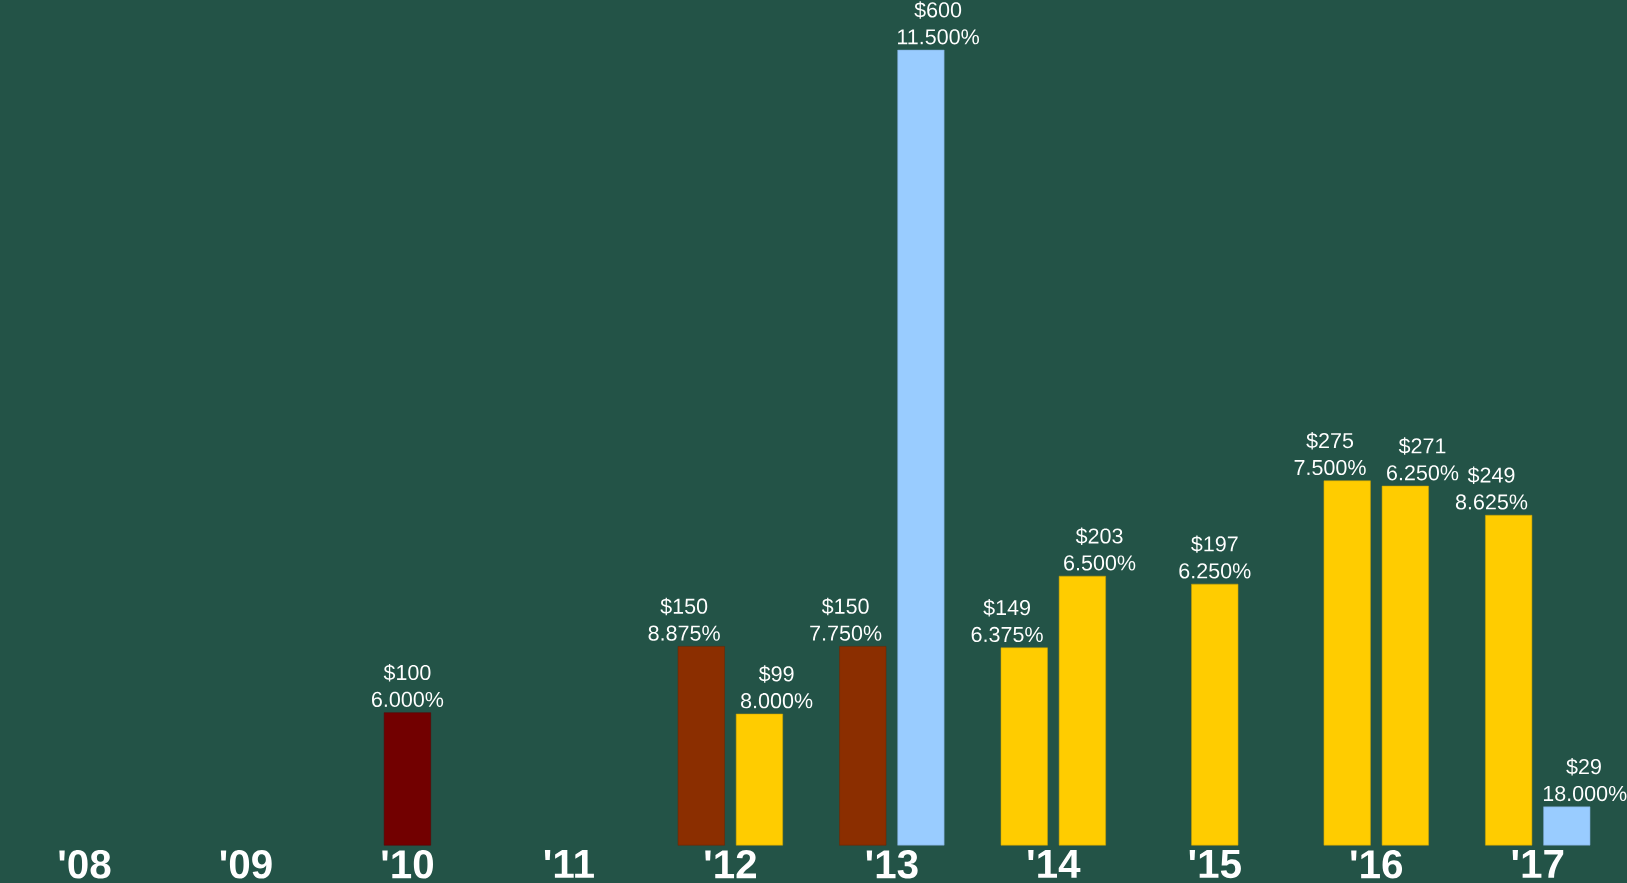 This screenshot has height=883, width=1627. What do you see at coordinates (1215, 864) in the screenshot?
I see `x-tick-label: '15` at bounding box center [1215, 864].